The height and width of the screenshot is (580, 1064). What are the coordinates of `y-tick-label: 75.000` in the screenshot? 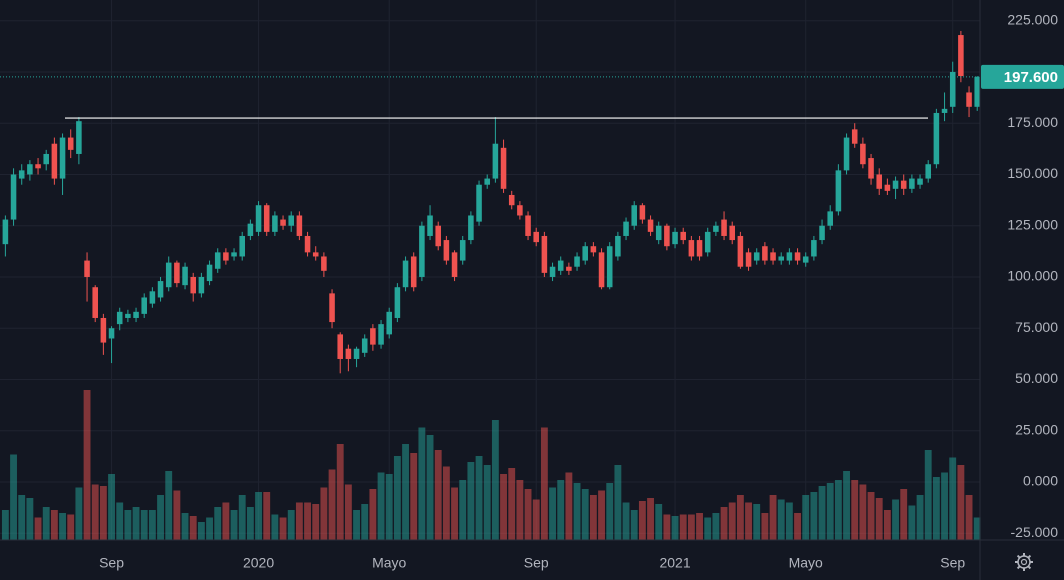 It's located at (1036, 327).